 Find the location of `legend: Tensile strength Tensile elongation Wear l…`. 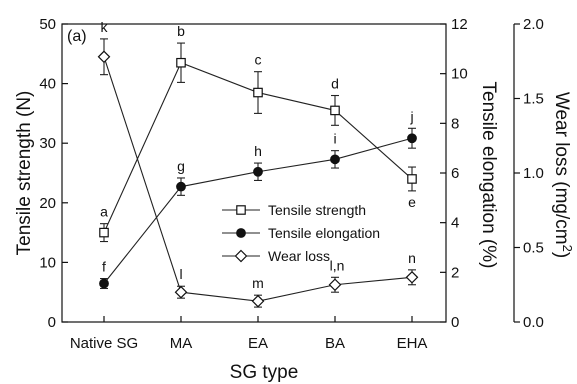

legend: Tensile strength Tensile elongation Wear l… is located at coordinates (301, 233).